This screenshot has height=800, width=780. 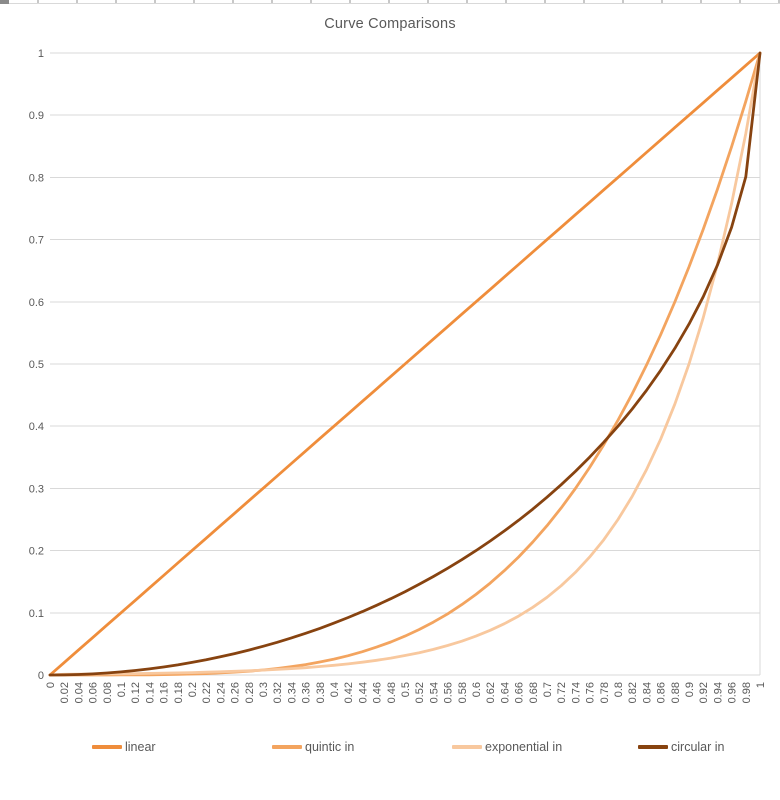 What do you see at coordinates (449, 692) in the screenshot?
I see `x-axis-tick-label: 0.56` at bounding box center [449, 692].